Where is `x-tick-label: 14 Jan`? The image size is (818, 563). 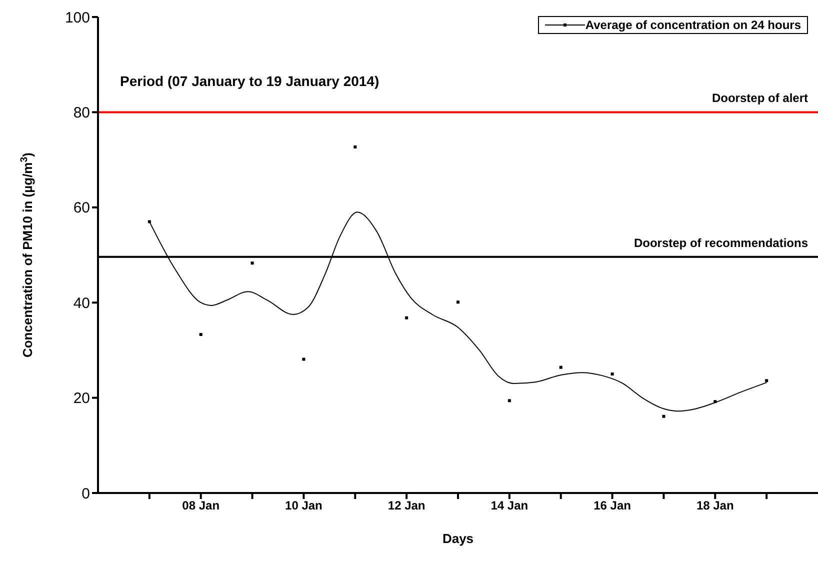 x-tick-label: 14 Jan is located at coordinates (509, 505).